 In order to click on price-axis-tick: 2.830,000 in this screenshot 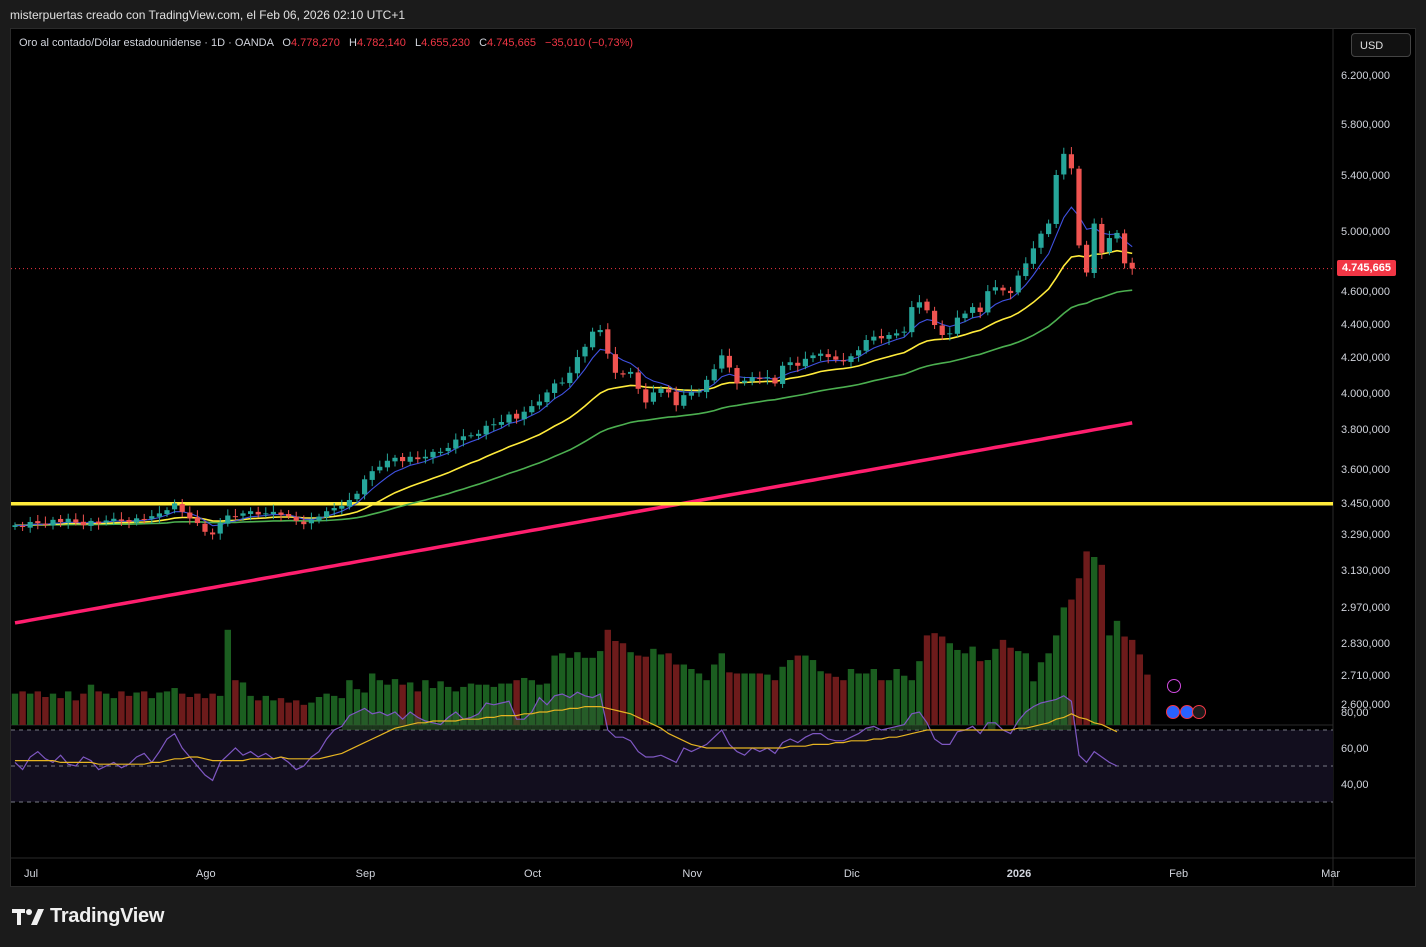, I will do `click(1365, 644)`.